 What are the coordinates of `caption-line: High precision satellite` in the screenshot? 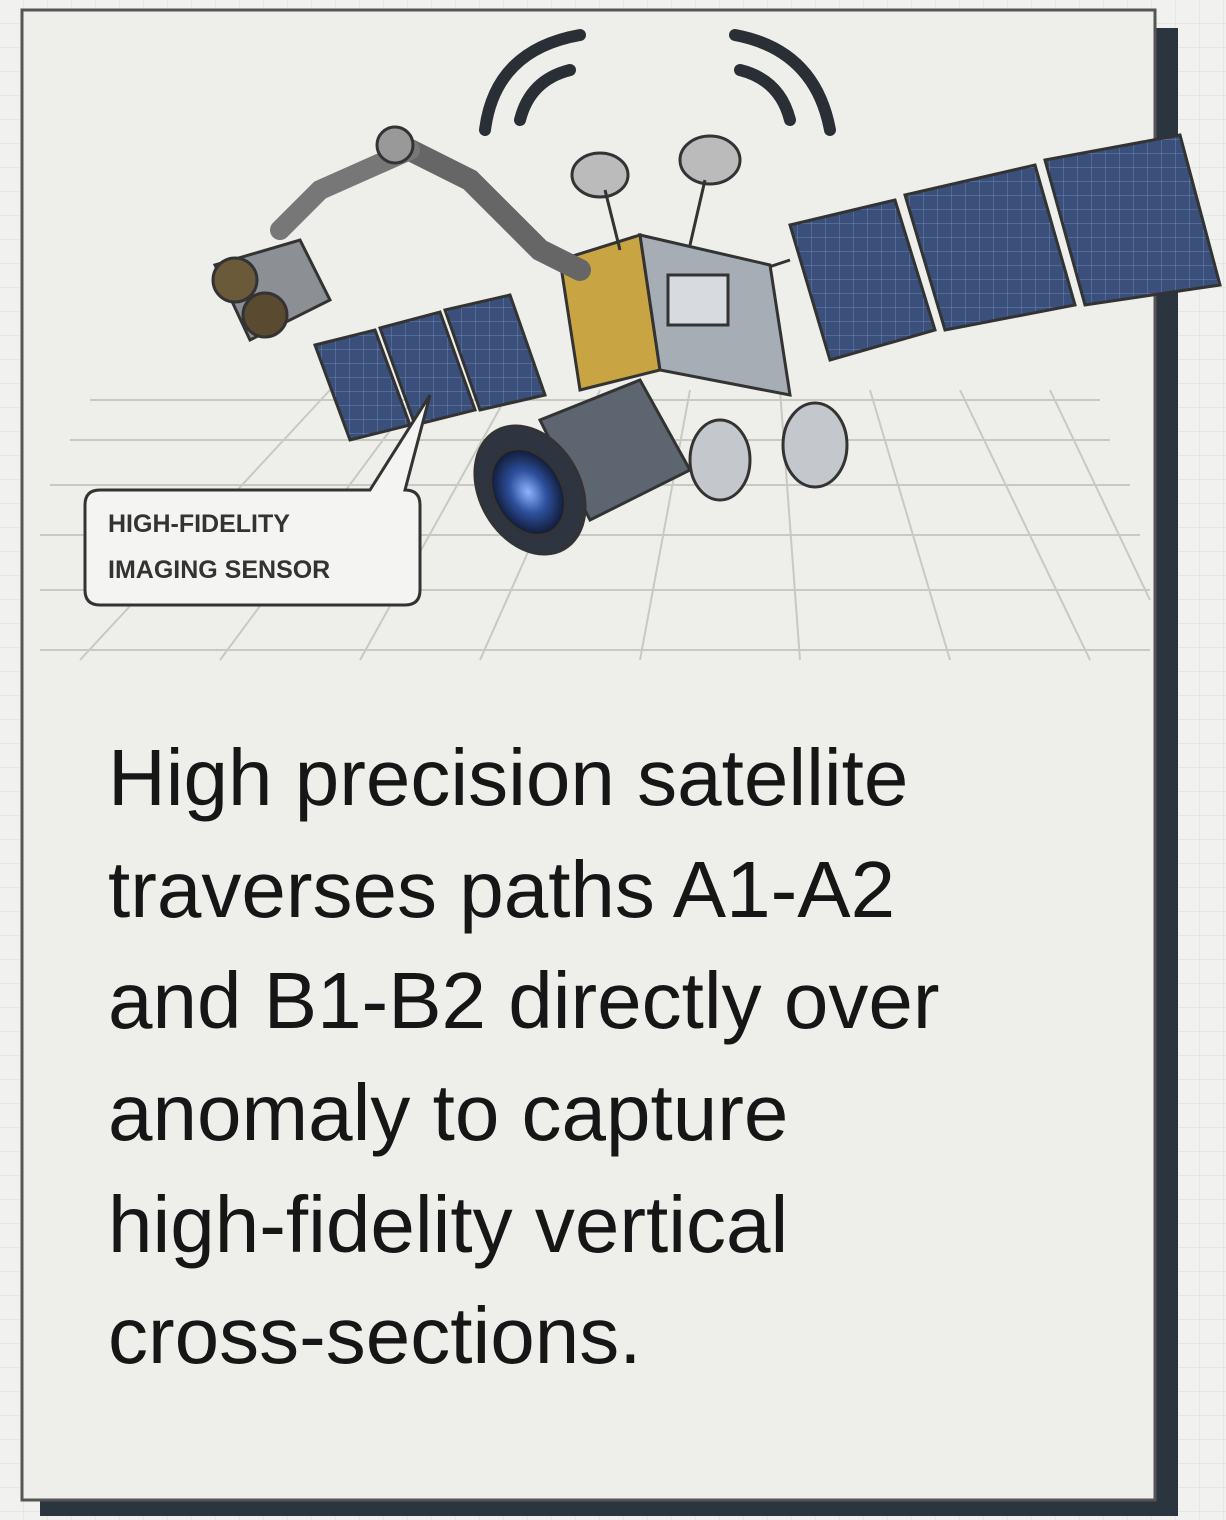 It's located at (508, 777).